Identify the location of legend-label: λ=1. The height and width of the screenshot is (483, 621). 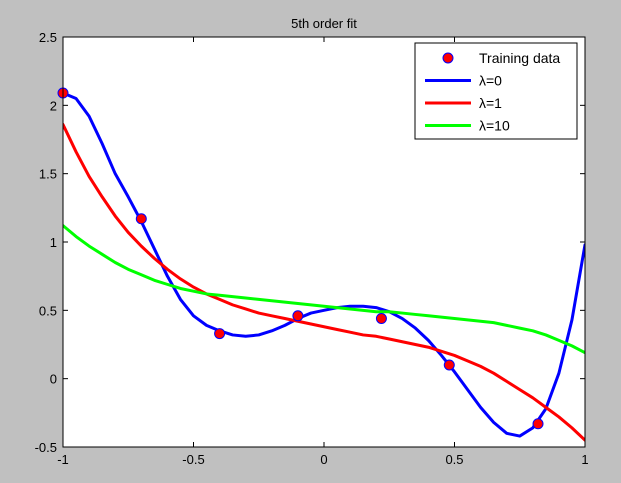
(490, 103).